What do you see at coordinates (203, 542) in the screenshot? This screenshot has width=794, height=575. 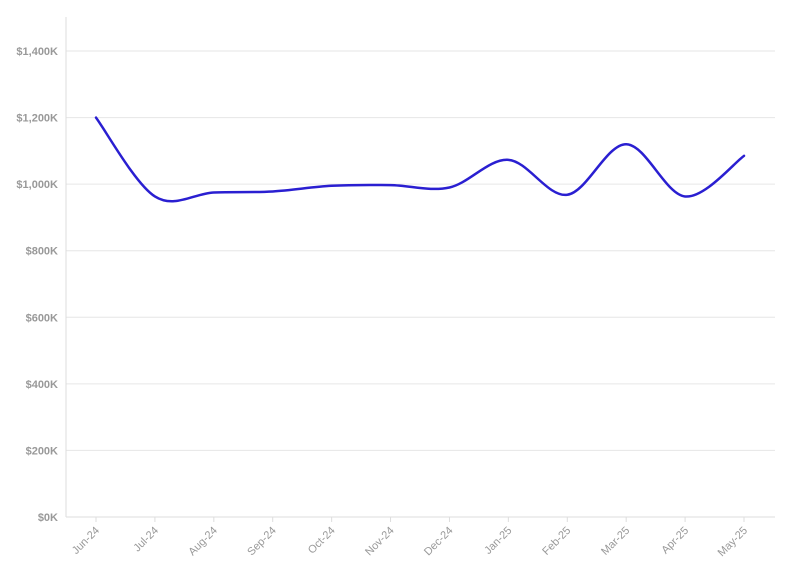 I see `x-tick-label: Aug-24` at bounding box center [203, 542].